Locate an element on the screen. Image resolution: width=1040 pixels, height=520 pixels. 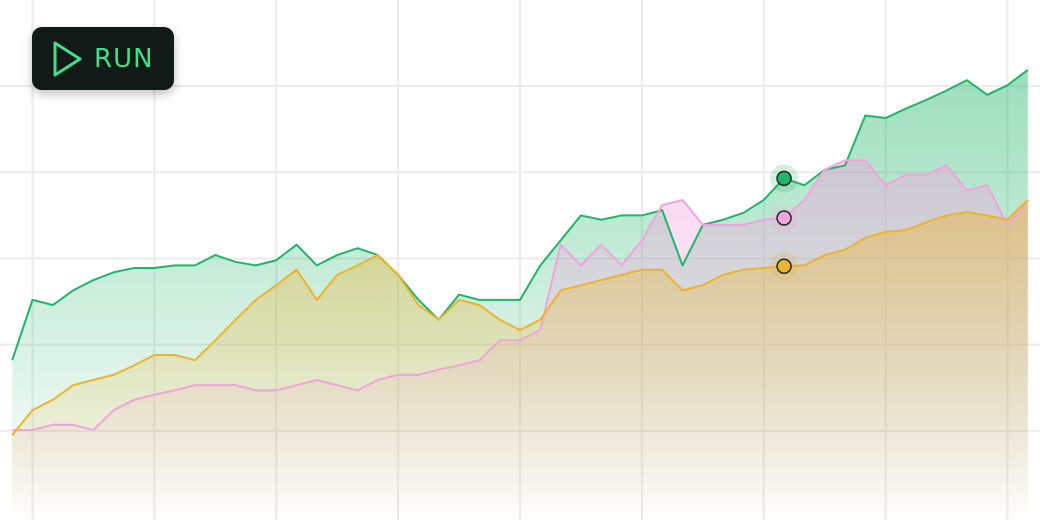
run-label: RUN is located at coordinates (124, 58).